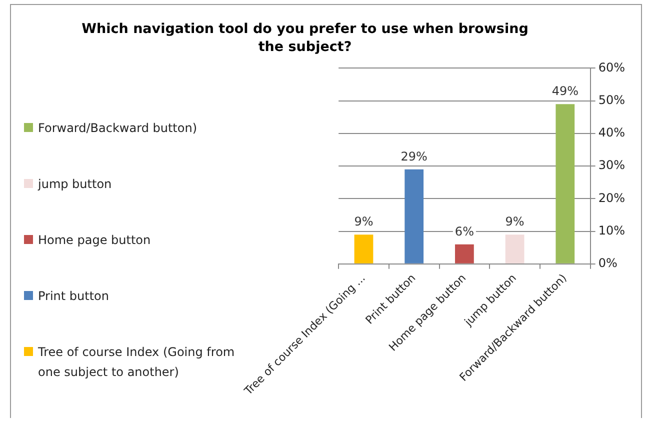 This screenshot has width=648, height=421. I want to click on legend-label: Forward/Backward button), so click(118, 128).